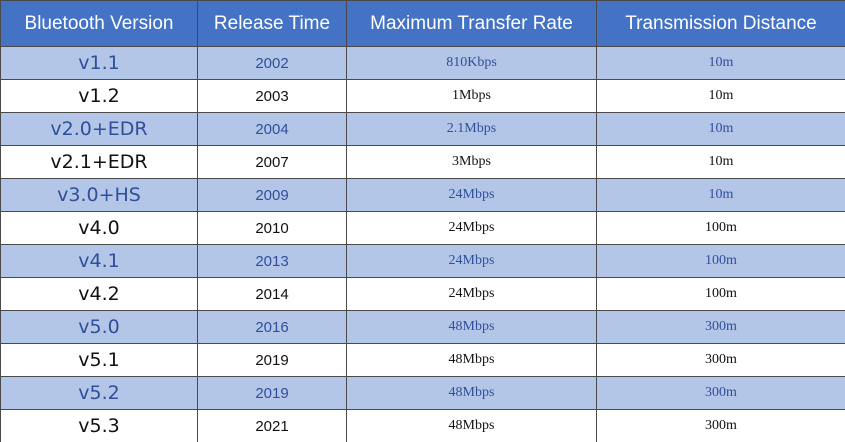 Image resolution: width=845 pixels, height=442 pixels. I want to click on table-cell: 2014, so click(272, 294).